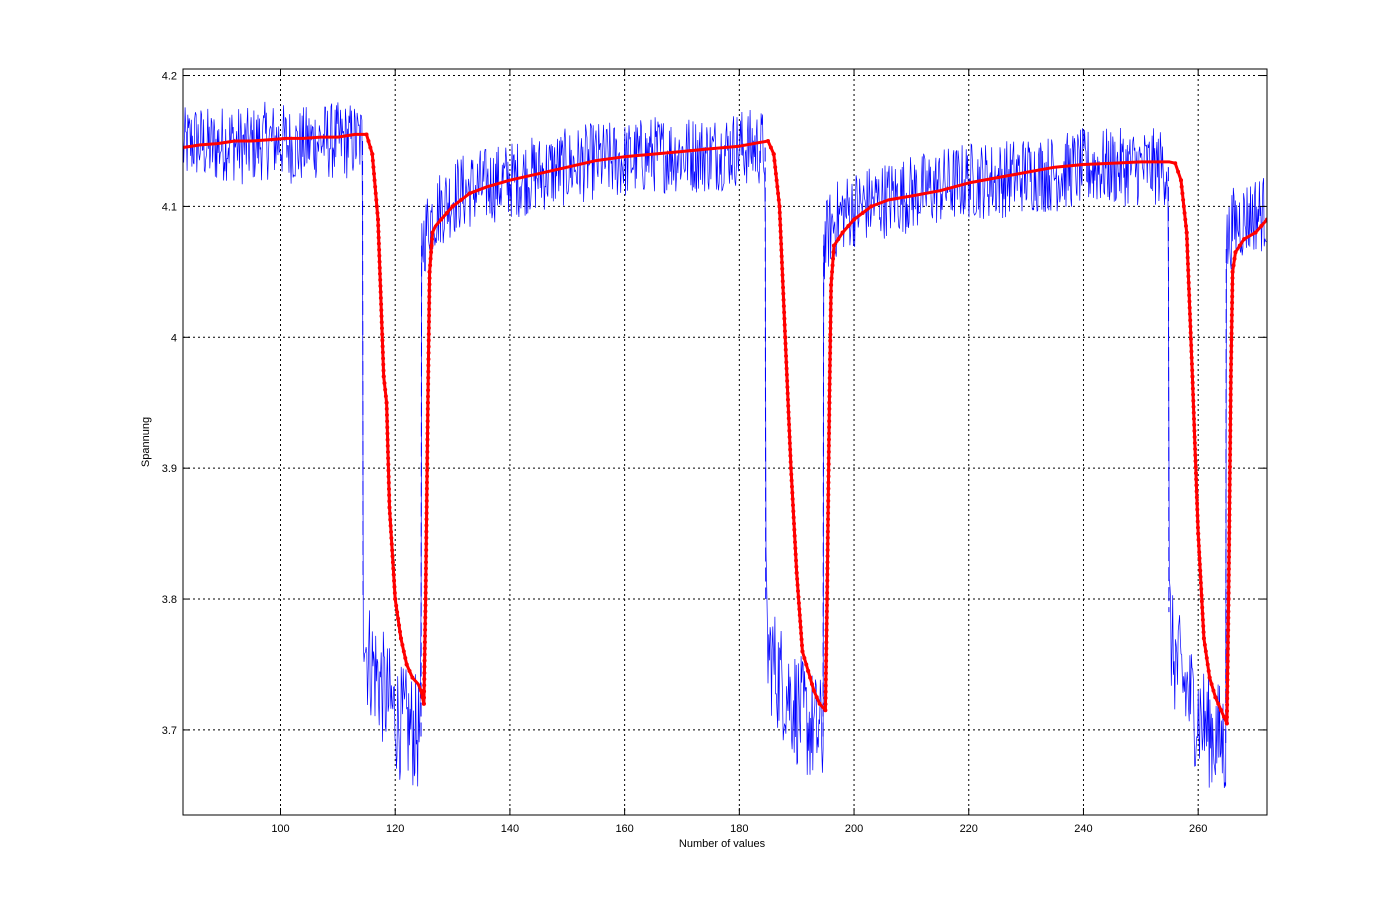 The width and height of the screenshot is (1400, 916). I want to click on y-tick-label: 4.1, so click(169, 207).